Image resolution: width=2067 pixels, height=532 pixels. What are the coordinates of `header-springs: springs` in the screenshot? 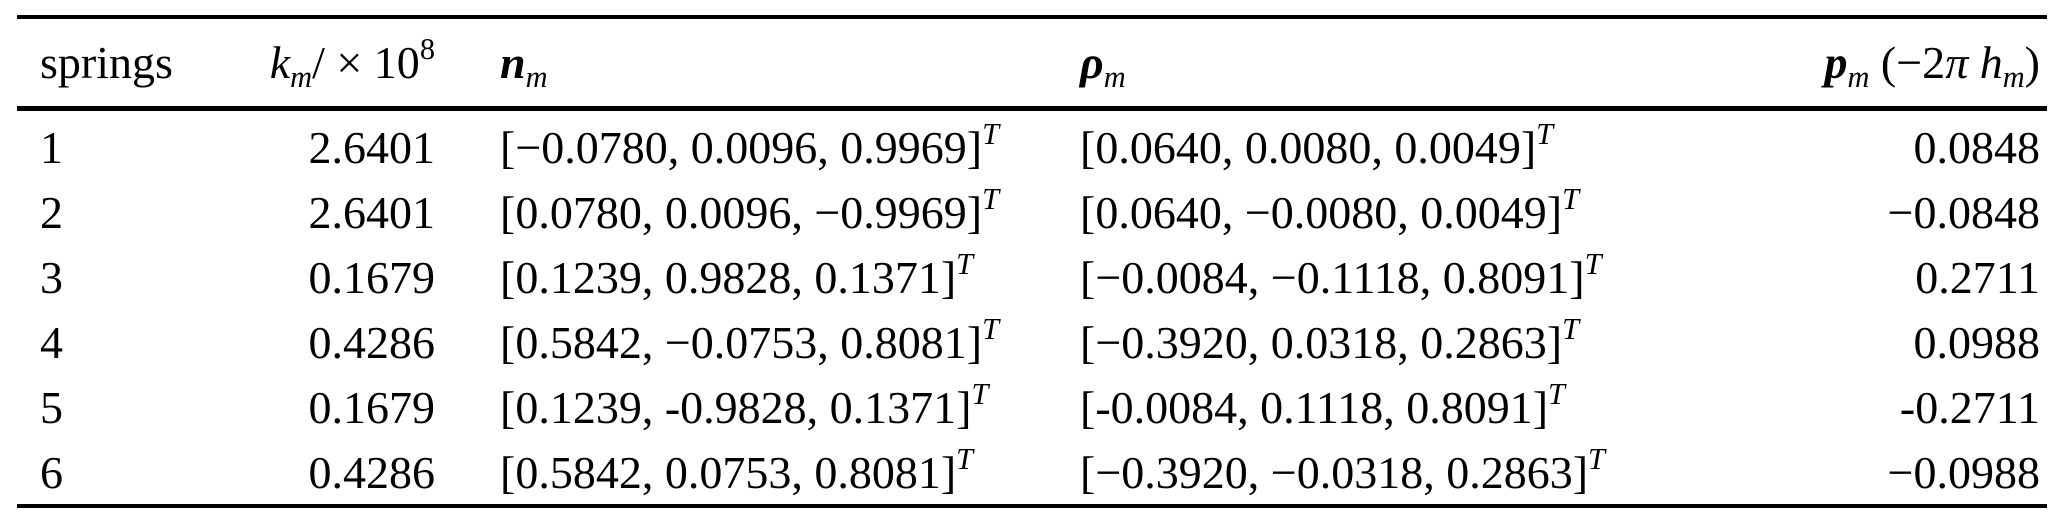 It's located at (106, 62).